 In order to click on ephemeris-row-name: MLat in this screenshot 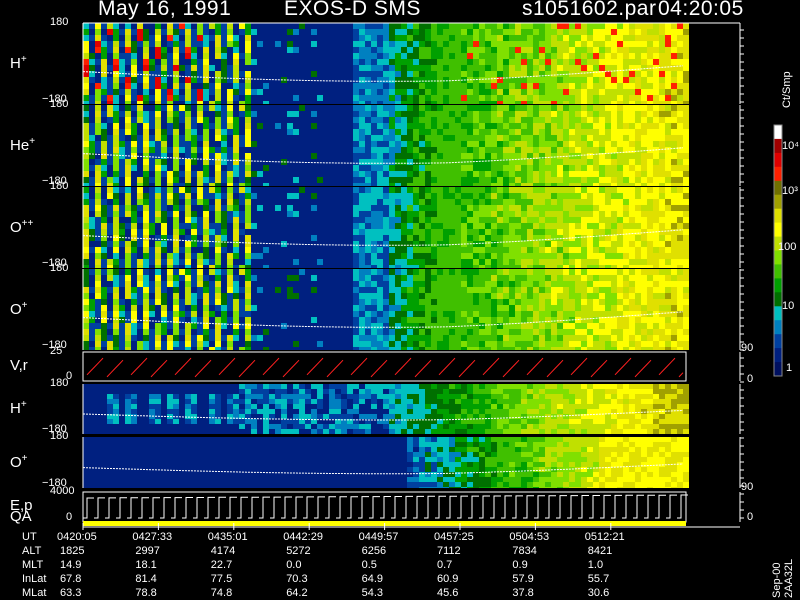, I will do `click(34, 593)`.